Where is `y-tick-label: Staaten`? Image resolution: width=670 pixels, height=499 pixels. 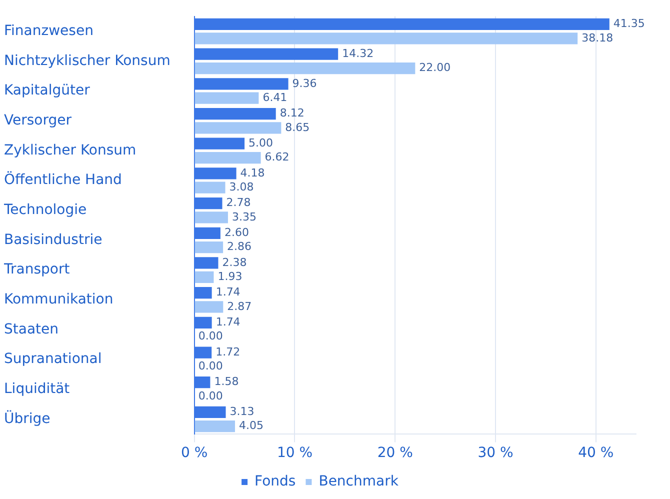 y-tick-label: Staaten is located at coordinates (31, 329).